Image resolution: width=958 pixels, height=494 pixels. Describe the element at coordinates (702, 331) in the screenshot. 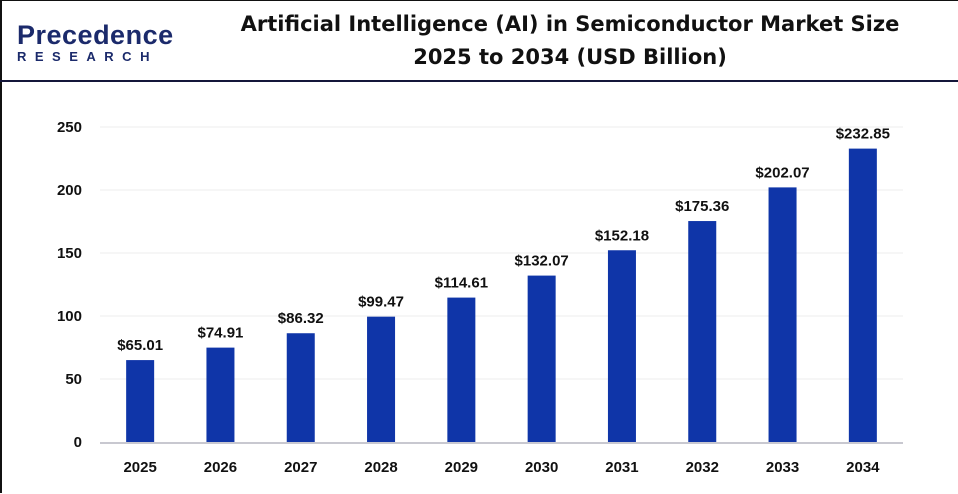

I see `bar-2032` at that location.